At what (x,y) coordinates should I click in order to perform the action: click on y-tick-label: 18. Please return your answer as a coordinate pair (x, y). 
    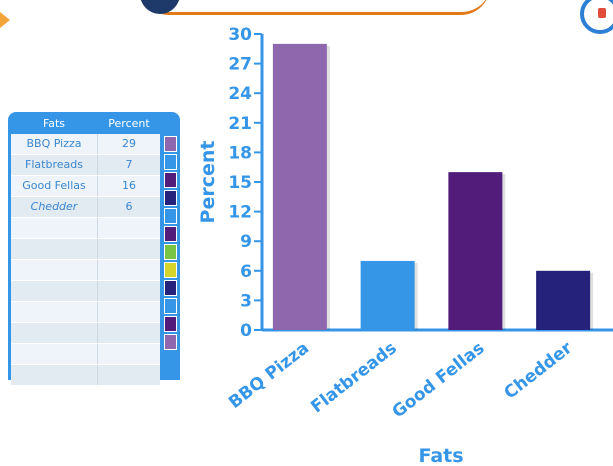
    Looking at the image, I should click on (240, 153).